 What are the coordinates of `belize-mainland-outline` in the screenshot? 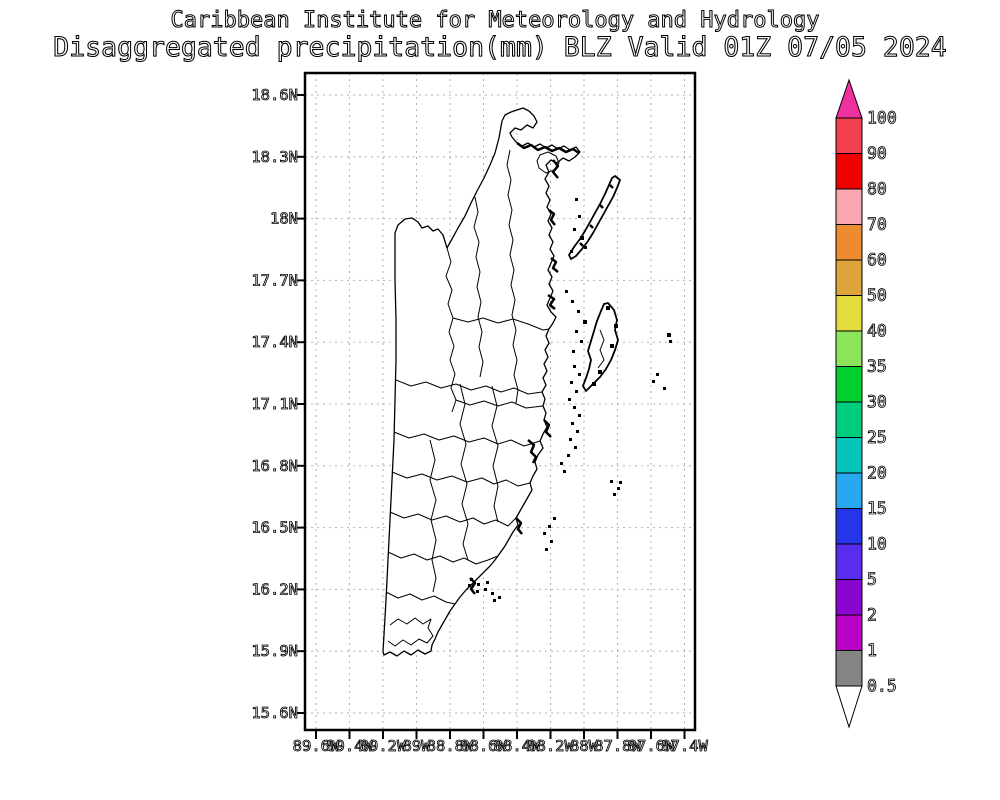 It's located at (481, 382).